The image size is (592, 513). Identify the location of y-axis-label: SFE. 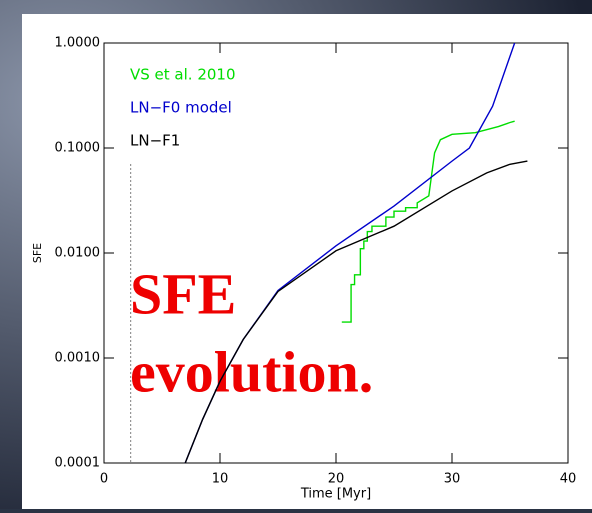
(37, 253).